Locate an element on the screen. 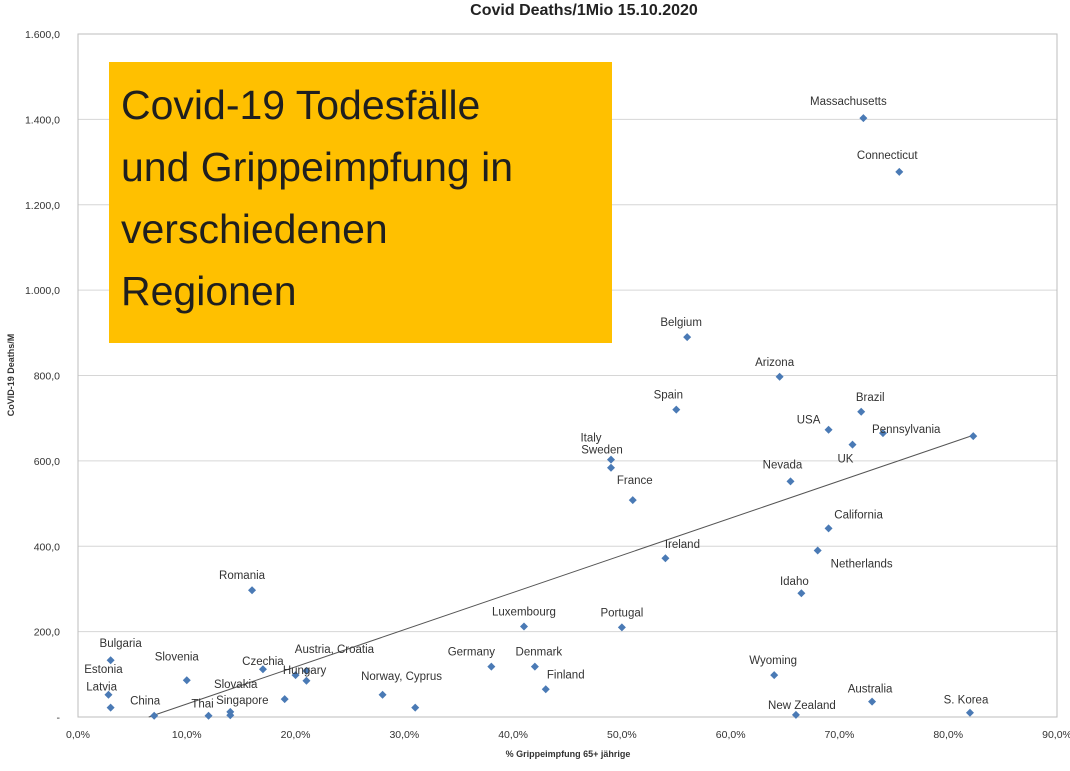 Image resolution: width=1070 pixels, height=771 pixels. y-tick-label: 200,0 is located at coordinates (47, 633).